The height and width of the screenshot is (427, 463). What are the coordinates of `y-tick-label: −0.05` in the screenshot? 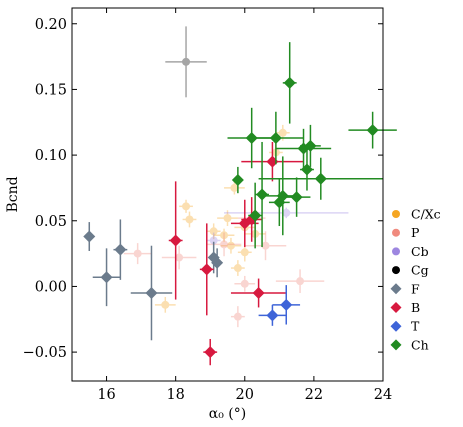 It's located at (45, 353).